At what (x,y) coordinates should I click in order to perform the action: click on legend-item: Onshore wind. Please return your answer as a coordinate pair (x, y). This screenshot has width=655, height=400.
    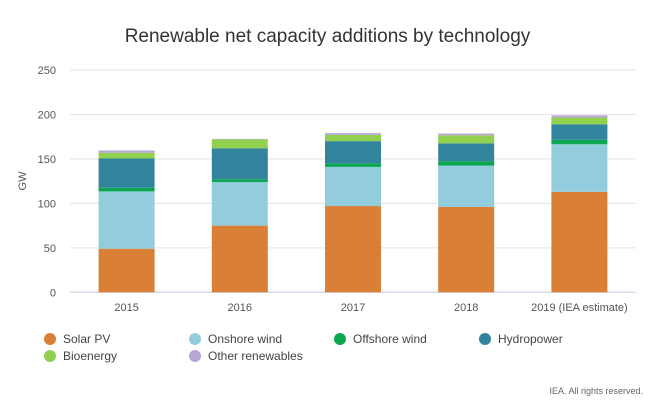
    Looking at the image, I should click on (235, 339).